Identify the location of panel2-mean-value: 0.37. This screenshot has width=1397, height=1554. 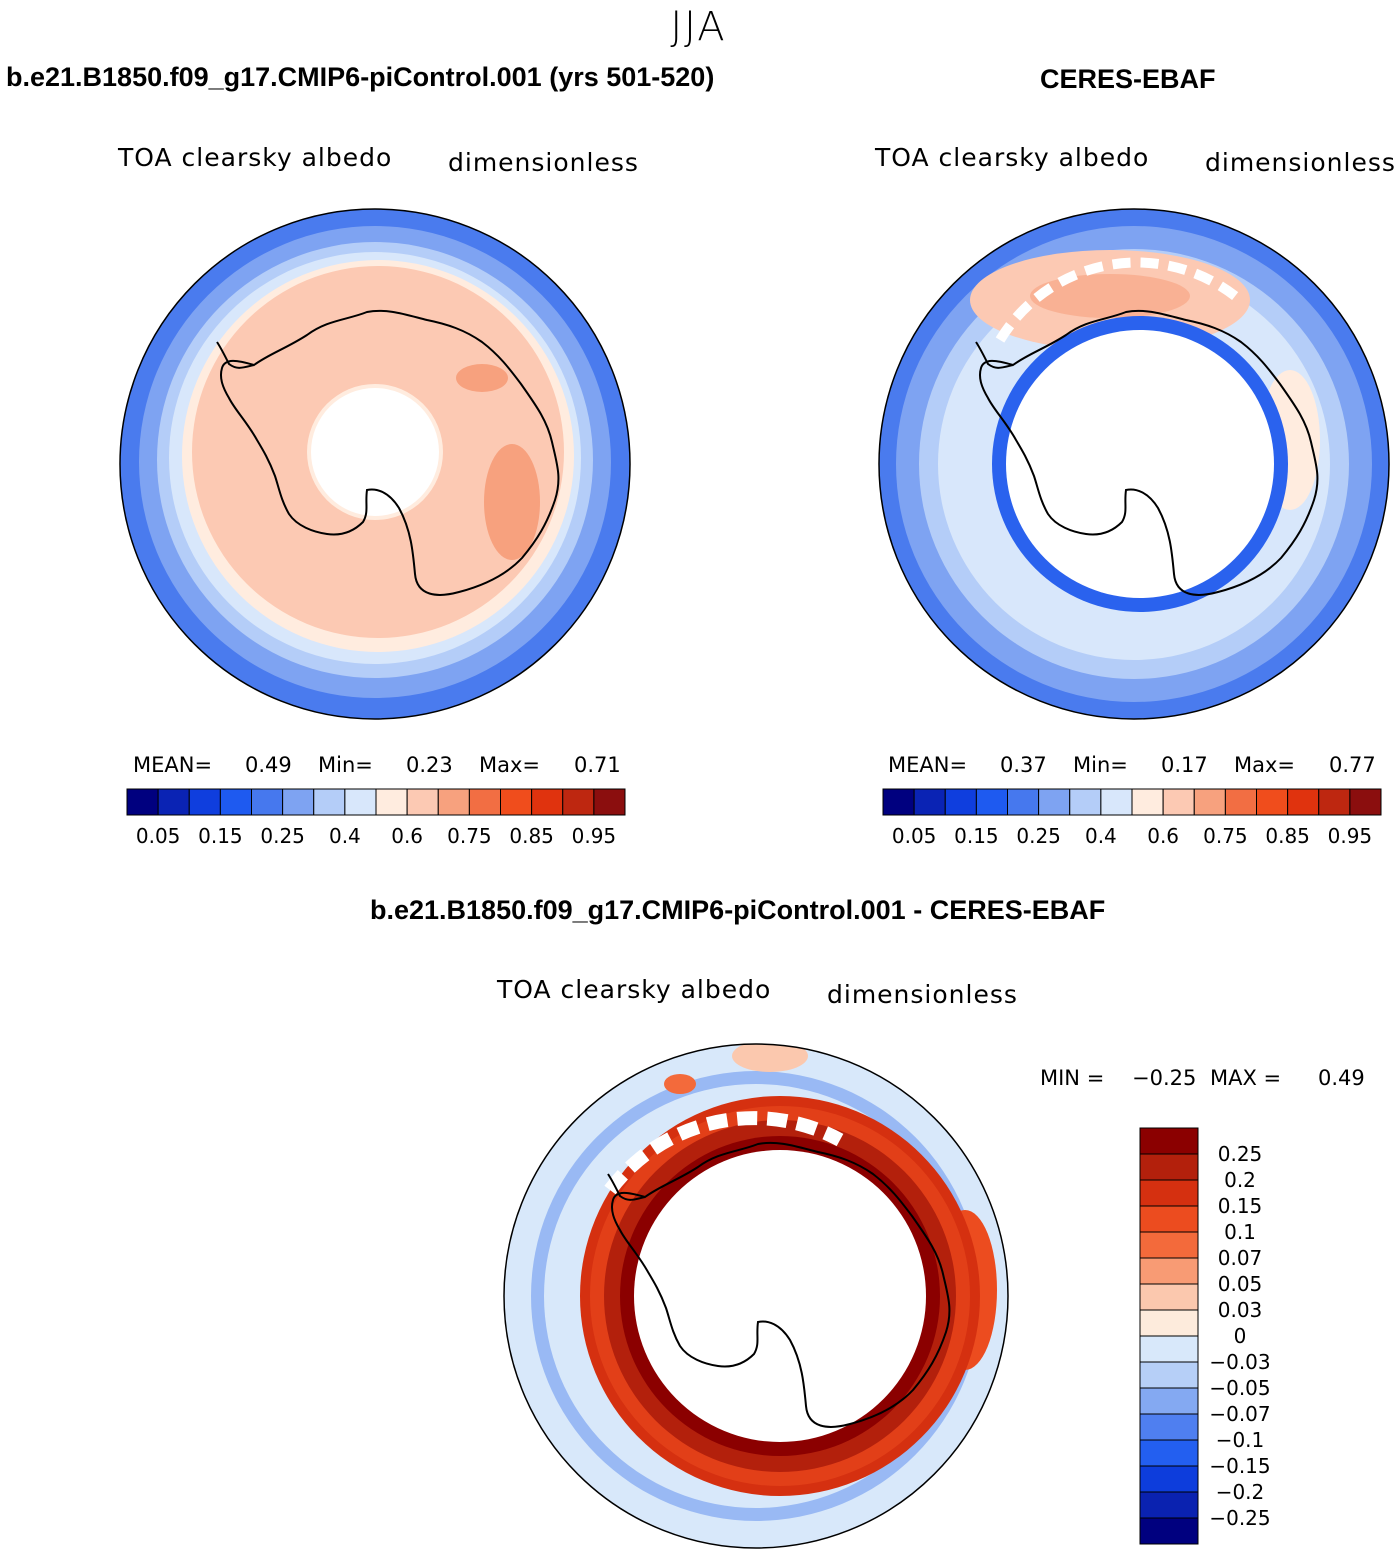
(1023, 765).